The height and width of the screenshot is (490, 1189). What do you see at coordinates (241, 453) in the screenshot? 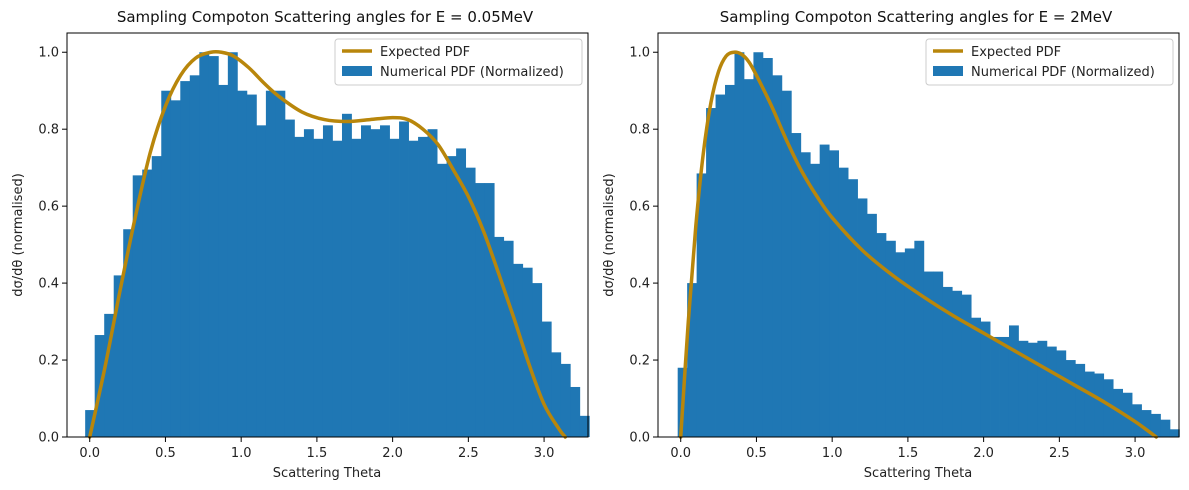
I see `x-tick-label: 1.0` at bounding box center [241, 453].